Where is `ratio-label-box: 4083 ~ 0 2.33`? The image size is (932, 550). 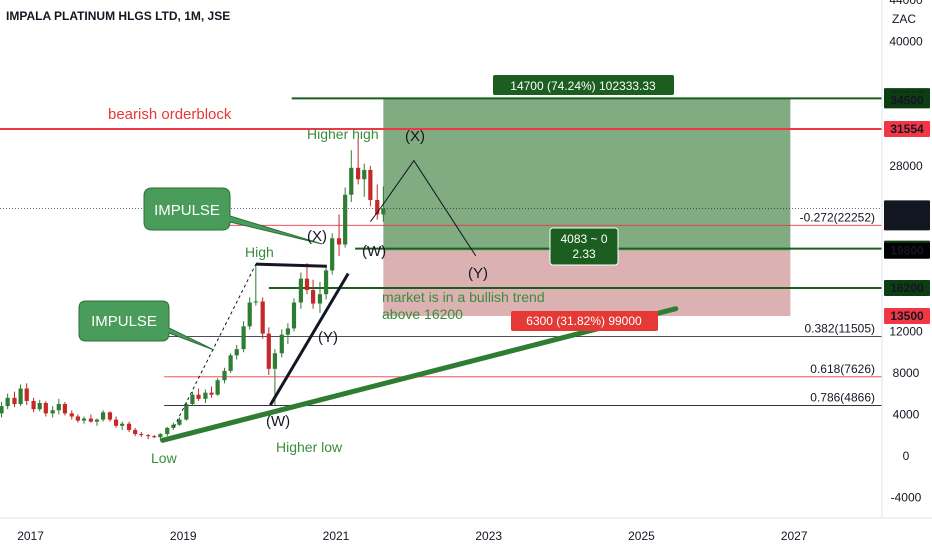 ratio-label-box: 4083 ~ 0 2.33 is located at coordinates (584, 246).